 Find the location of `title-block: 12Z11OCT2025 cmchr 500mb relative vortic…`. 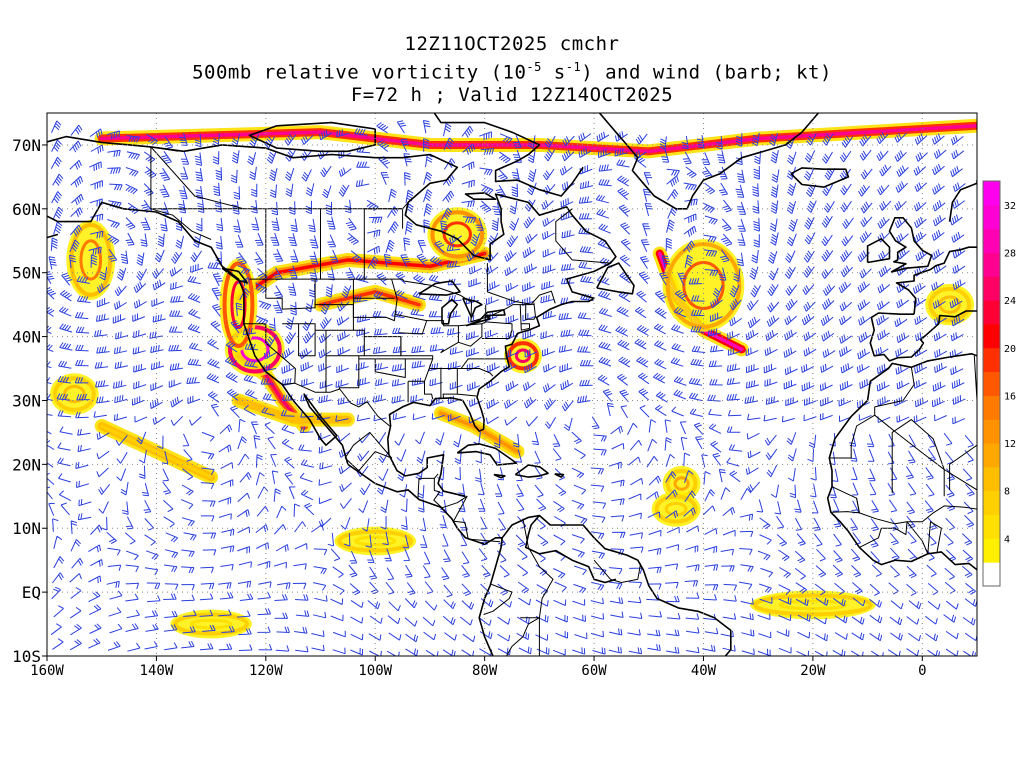

title-block: 12Z11OCT2025 cmchr 500mb relative vortic… is located at coordinates (512, 70).